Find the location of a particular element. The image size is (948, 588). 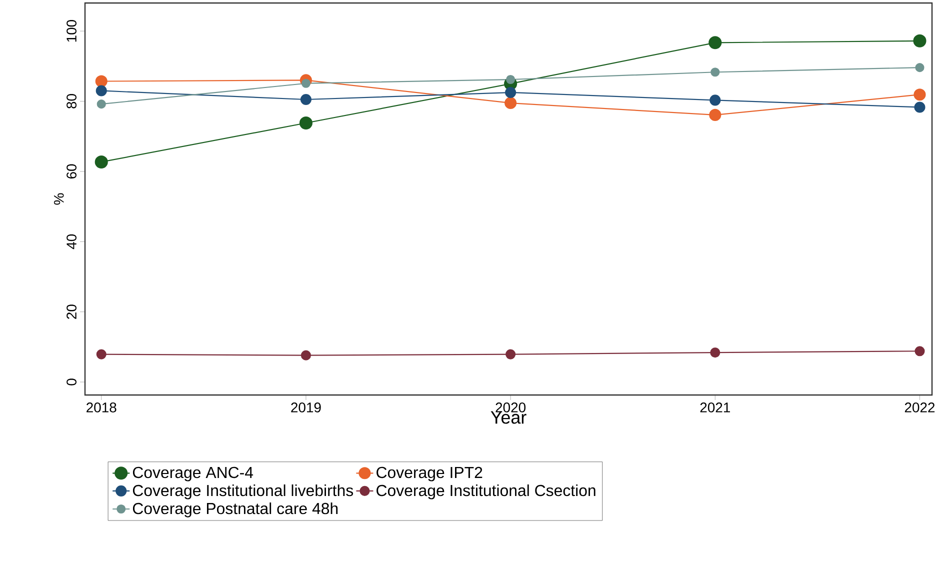

y-tick-label: 20 is located at coordinates (71, 311).